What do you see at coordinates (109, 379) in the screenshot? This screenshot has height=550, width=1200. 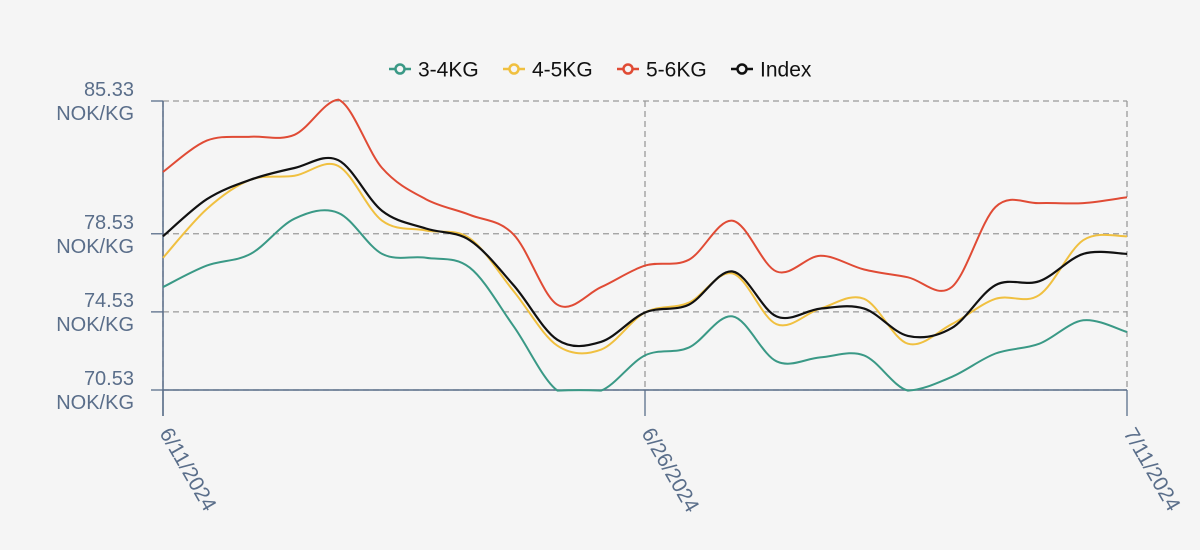 I see `y-tick-label: 70.53` at bounding box center [109, 379].